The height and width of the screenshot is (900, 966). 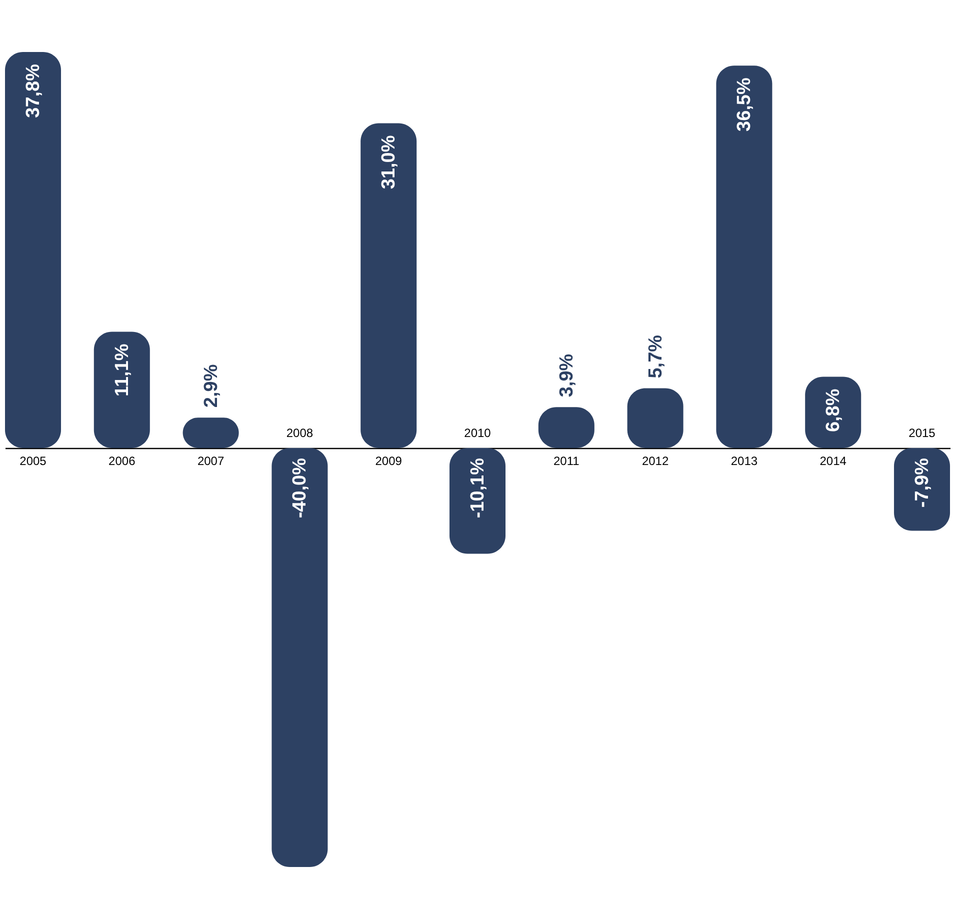 What do you see at coordinates (922, 483) in the screenshot?
I see `data-label: -7,9%` at bounding box center [922, 483].